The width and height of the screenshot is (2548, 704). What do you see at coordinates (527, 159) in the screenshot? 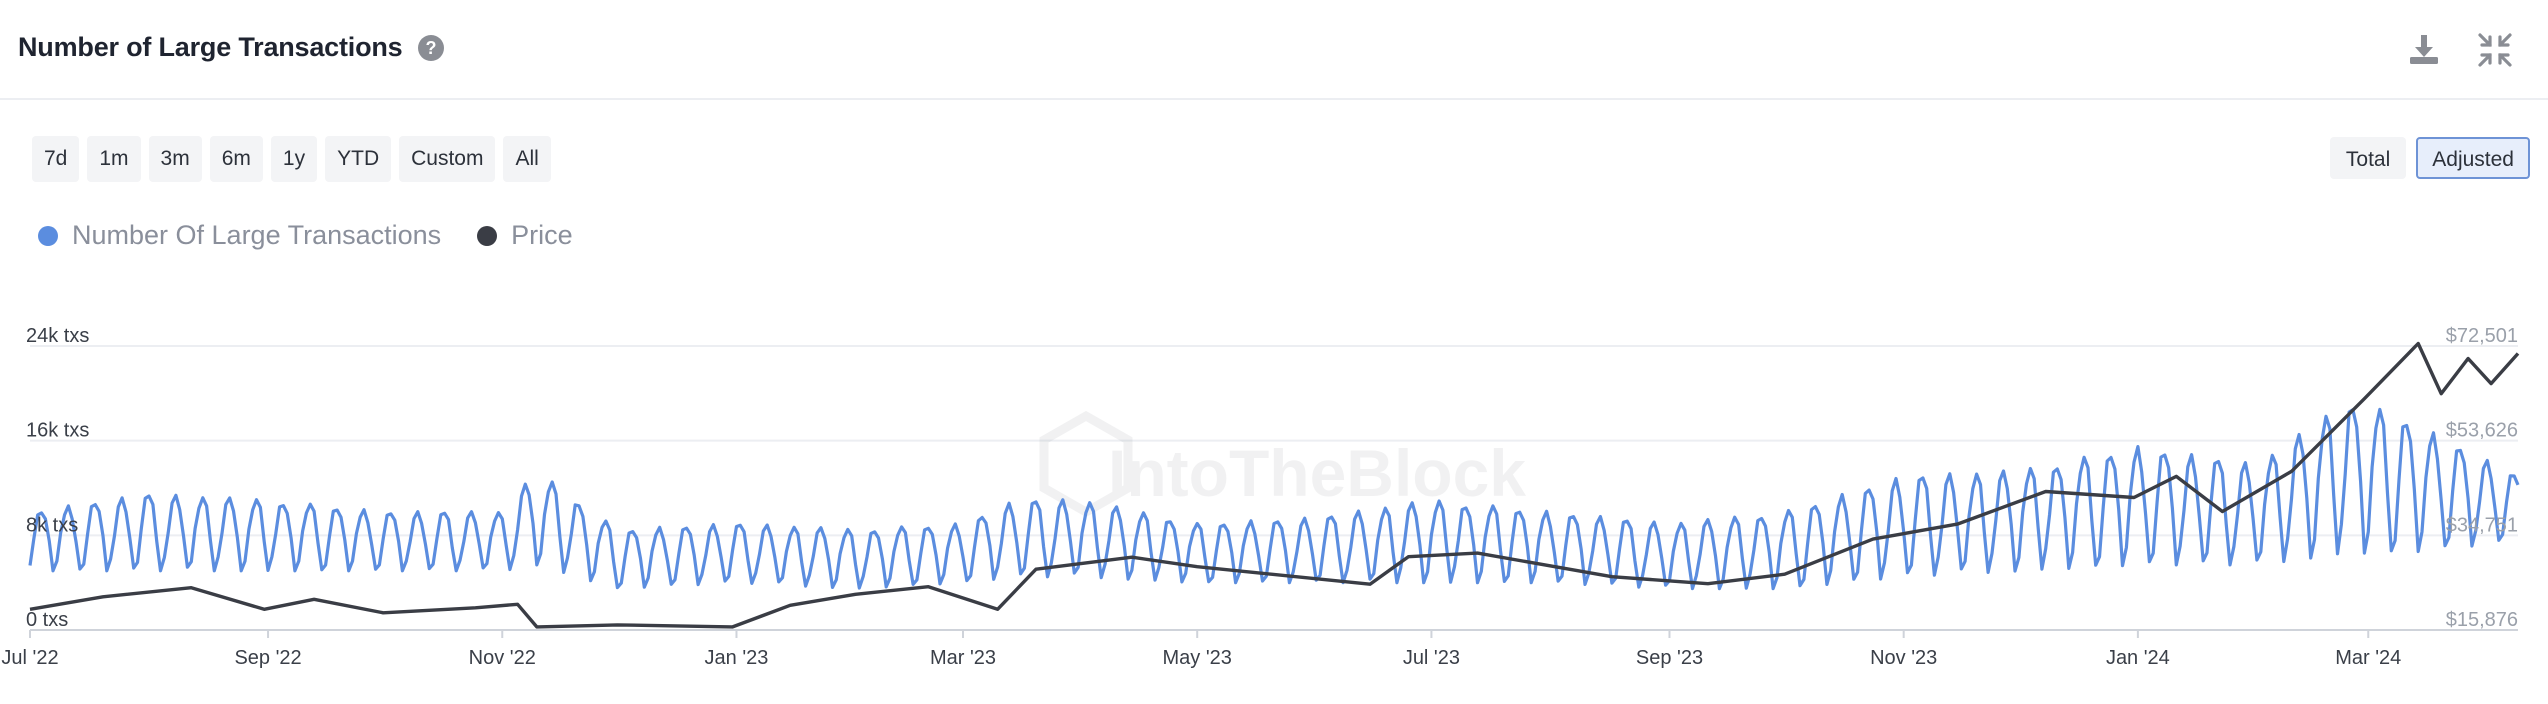
I see `range-button-all: All` at bounding box center [527, 159].